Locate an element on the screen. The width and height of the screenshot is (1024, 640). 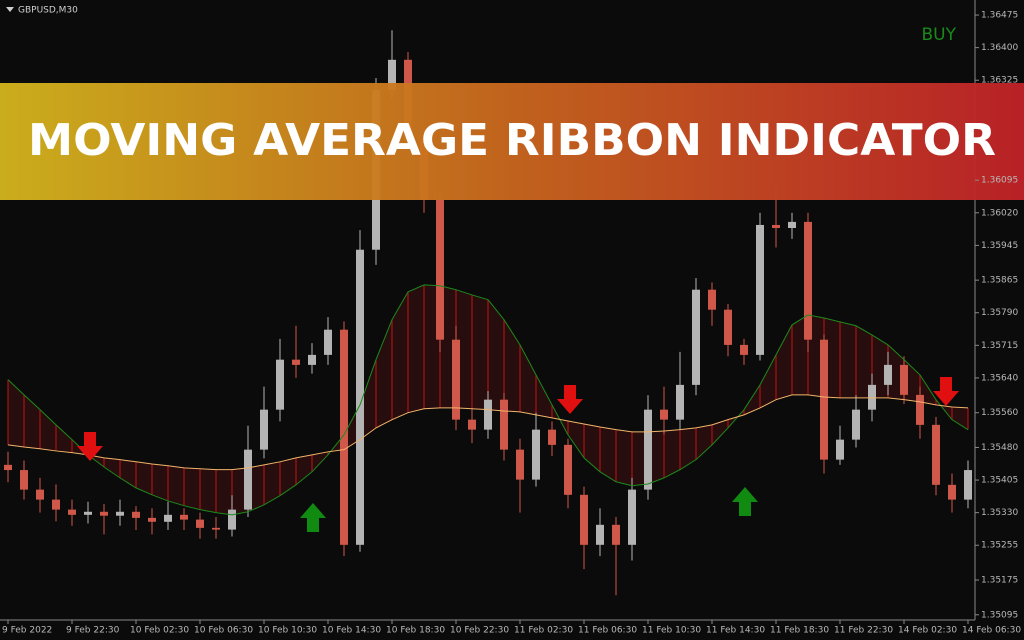
y-tick-label: 1.35255 is located at coordinates (999, 546).